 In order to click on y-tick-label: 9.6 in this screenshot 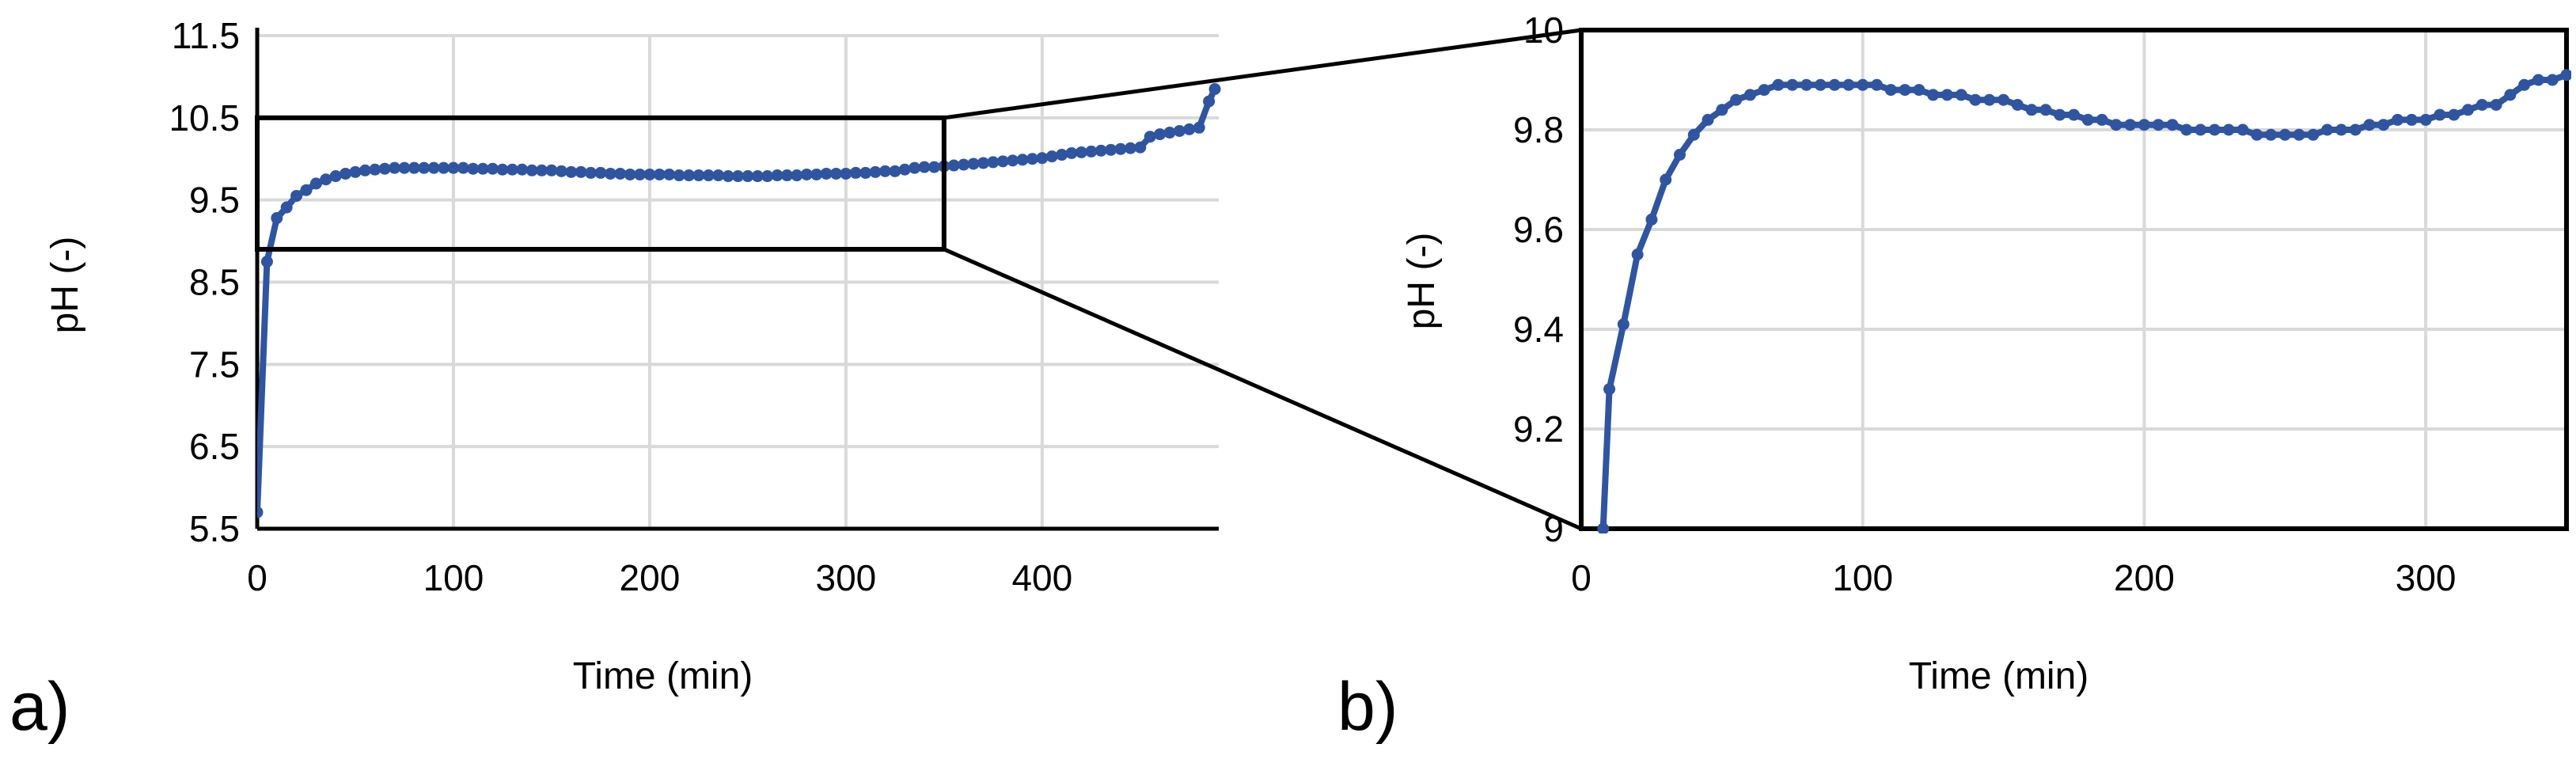, I will do `click(1538, 229)`.